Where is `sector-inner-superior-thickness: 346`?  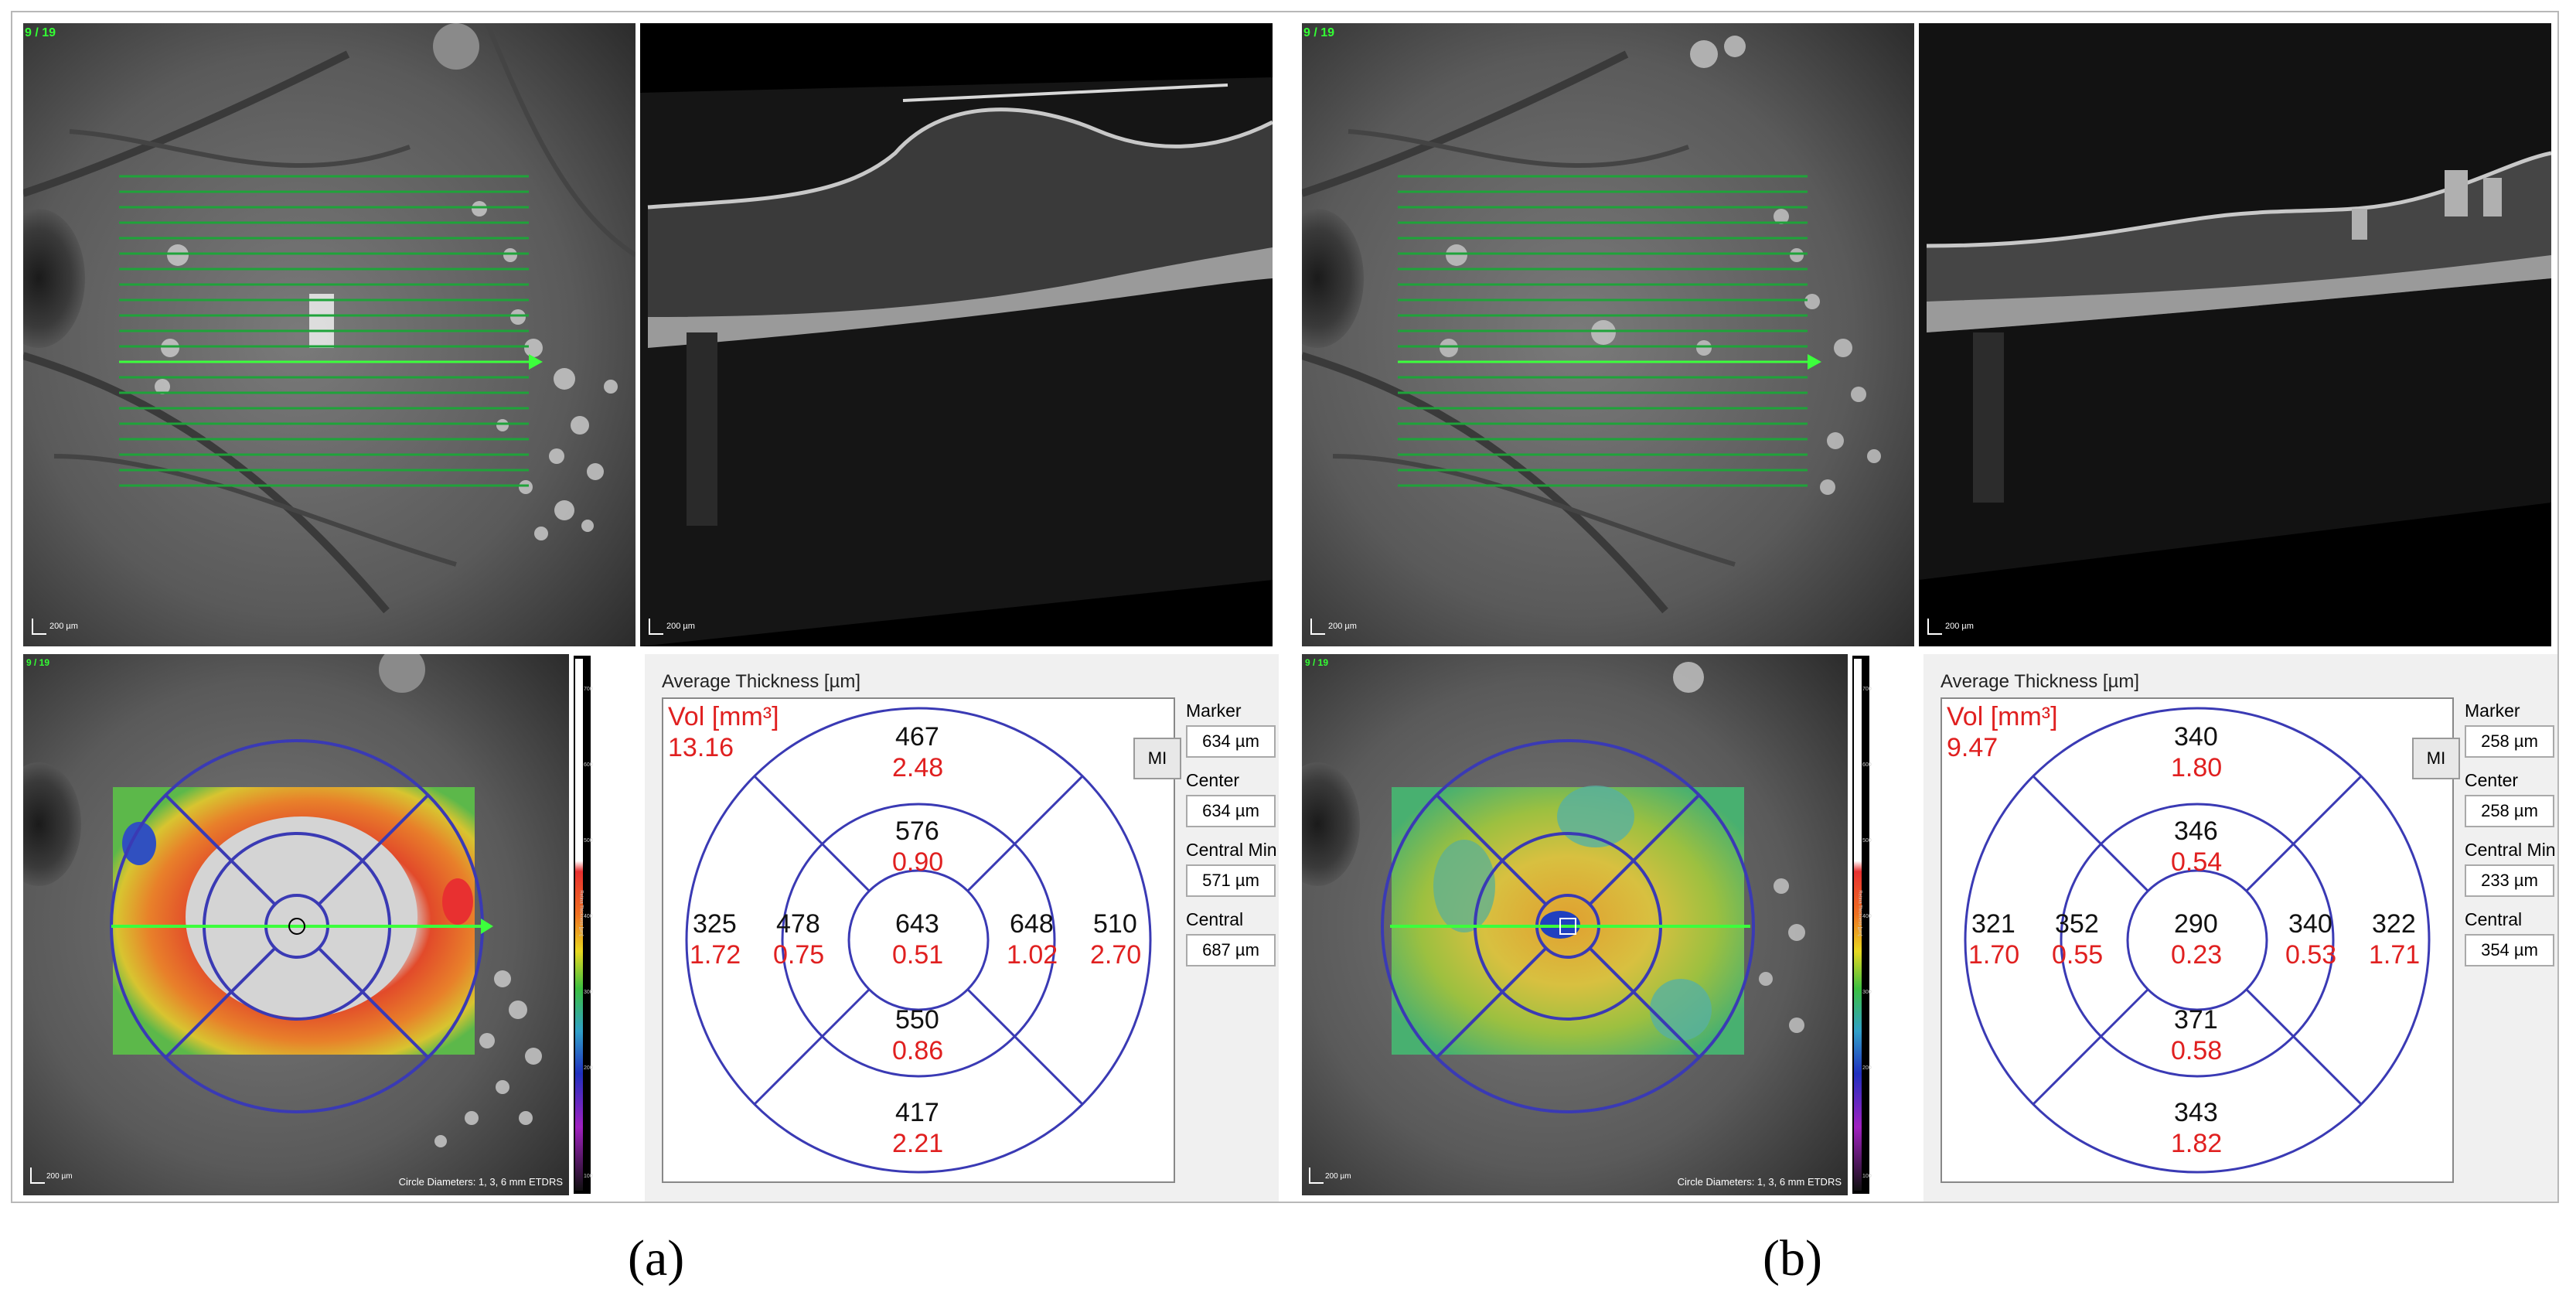
sector-inner-superior-thickness: 346 is located at coordinates (2196, 831).